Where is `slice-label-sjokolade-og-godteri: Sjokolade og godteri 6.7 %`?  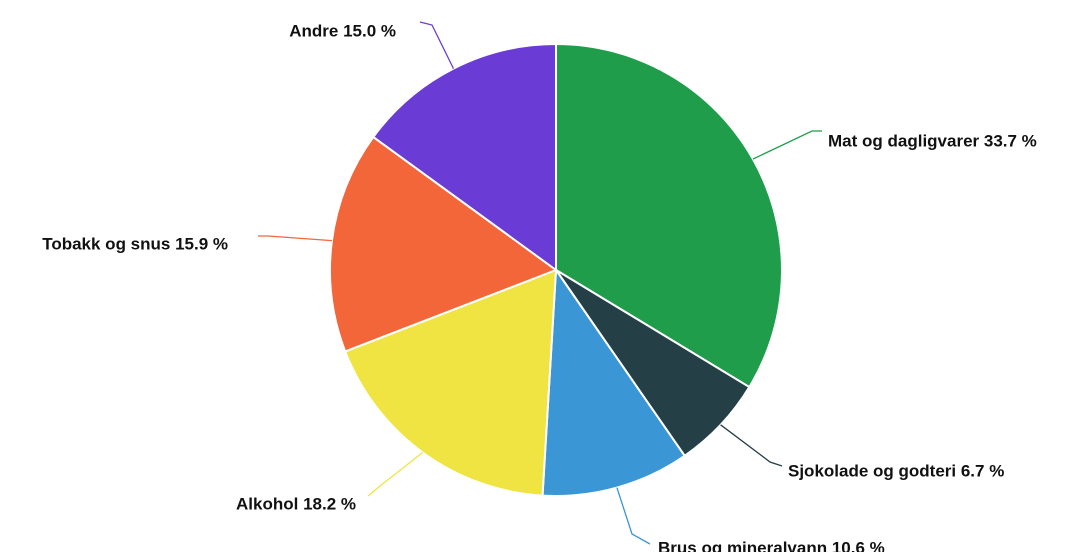
slice-label-sjokolade-og-godteri: Sjokolade og godteri 6.7 % is located at coordinates (896, 470).